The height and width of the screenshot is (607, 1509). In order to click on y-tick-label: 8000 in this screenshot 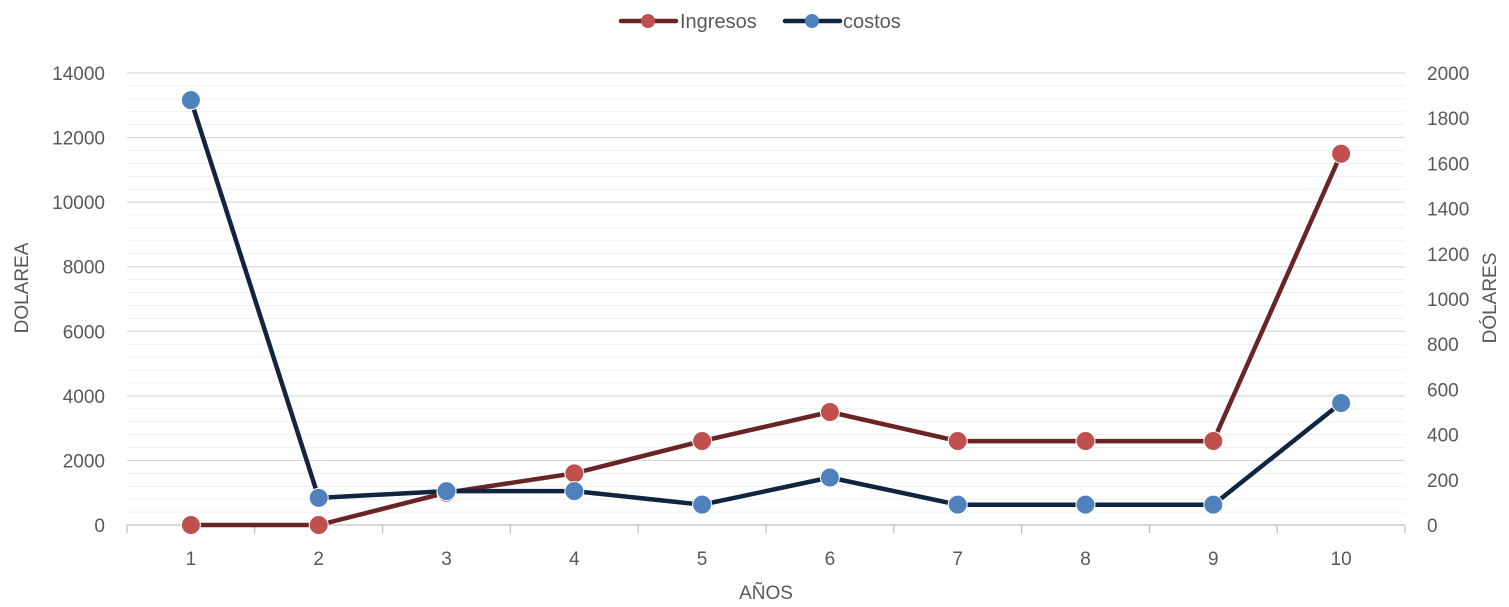, I will do `click(84, 268)`.